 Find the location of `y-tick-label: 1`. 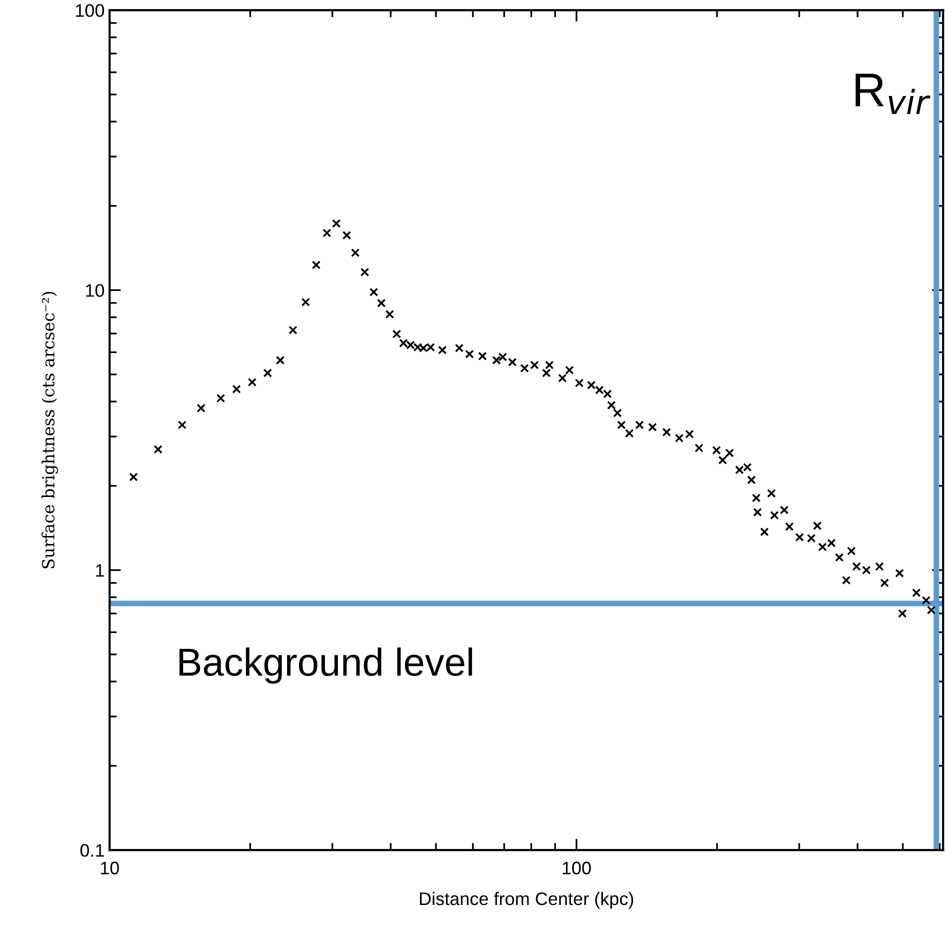

y-tick-label: 1 is located at coordinates (100, 570).